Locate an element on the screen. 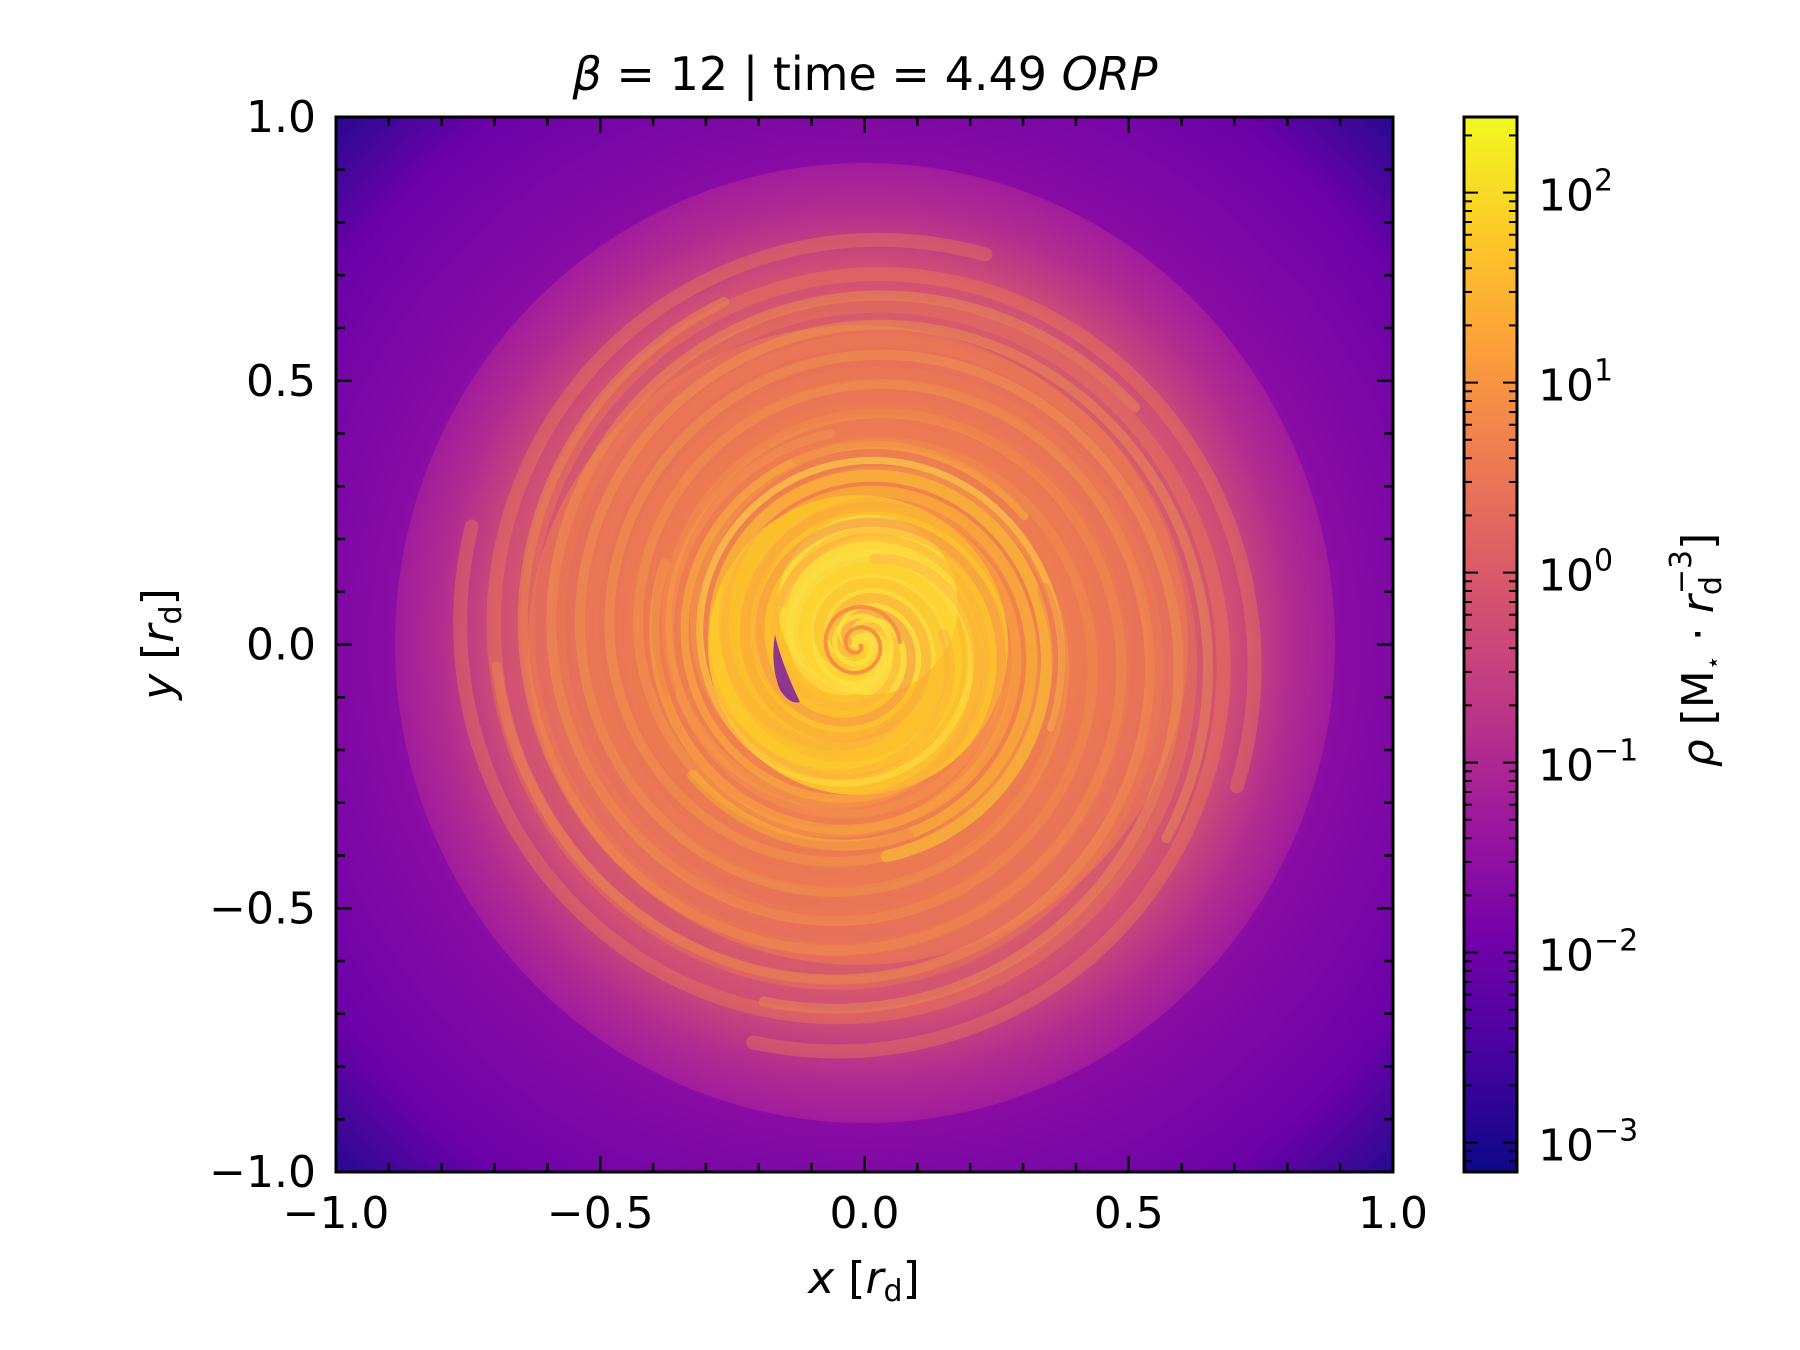 The width and height of the screenshot is (1800, 1350). x-tick-label: 1.0 is located at coordinates (1393, 1213).